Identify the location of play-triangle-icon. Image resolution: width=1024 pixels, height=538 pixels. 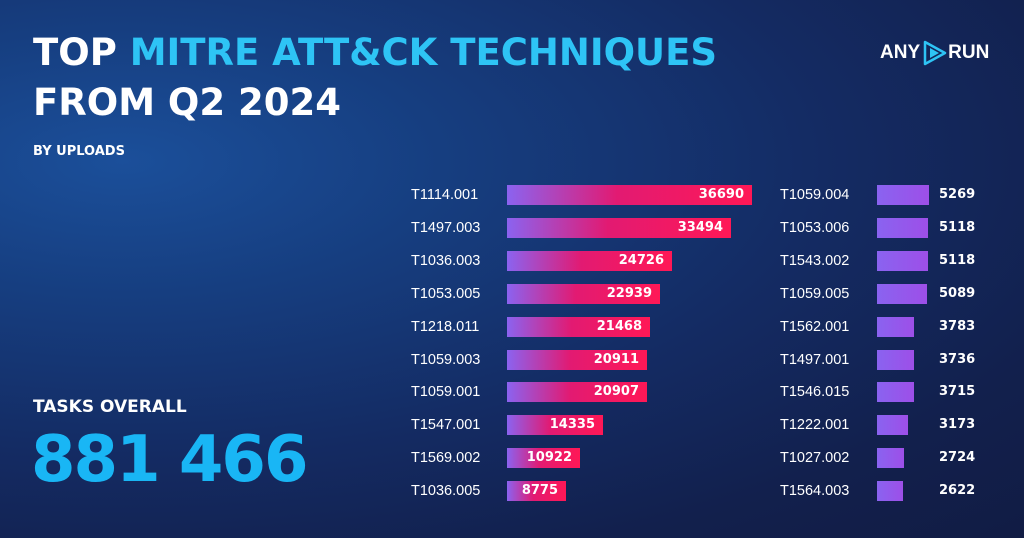
(935, 53).